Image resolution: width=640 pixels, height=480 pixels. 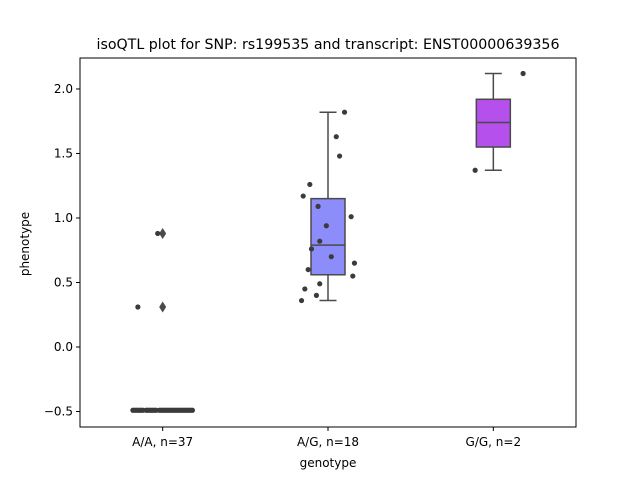 I want to click on x-tick-label: G/G, n=2, so click(x=494, y=442).